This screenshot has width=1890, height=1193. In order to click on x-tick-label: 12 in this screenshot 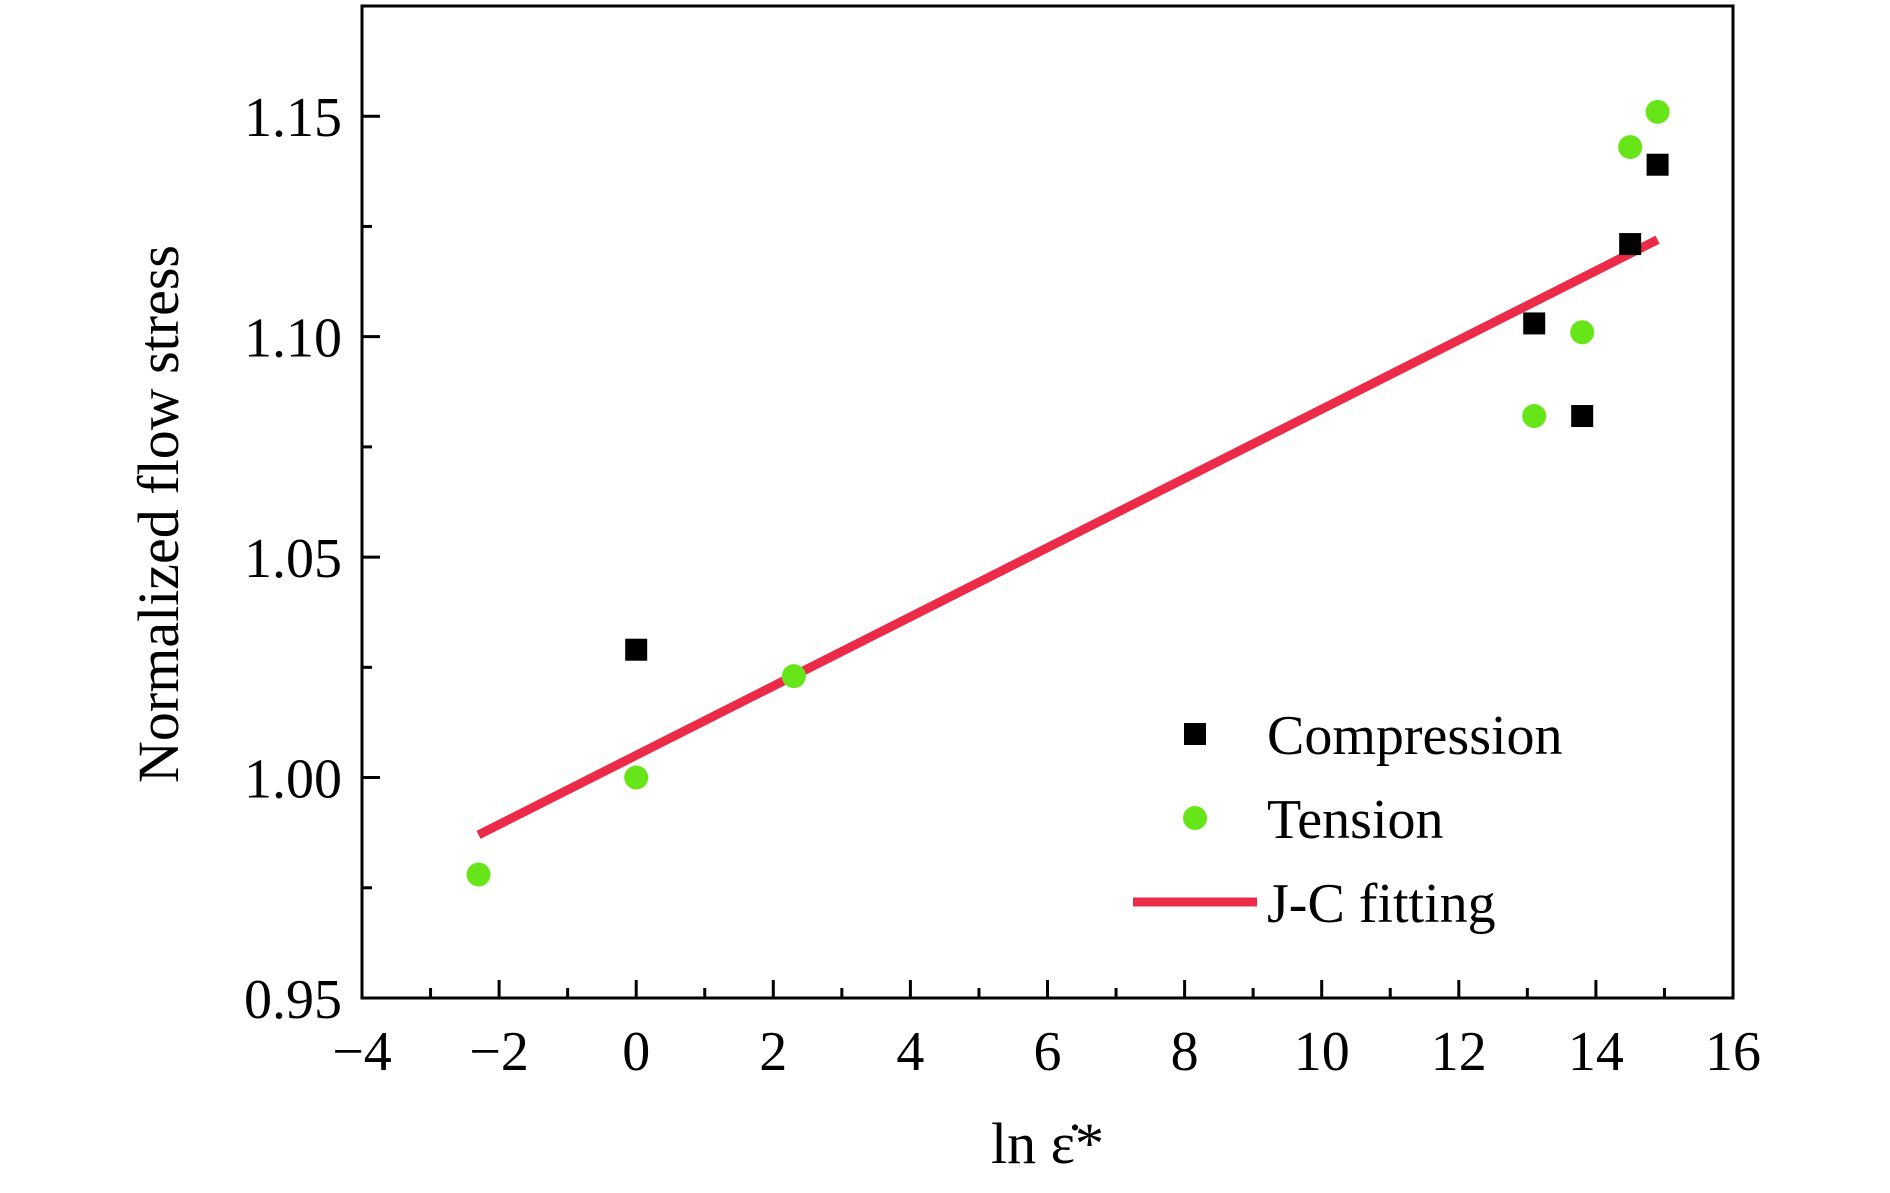, I will do `click(1459, 1052)`.